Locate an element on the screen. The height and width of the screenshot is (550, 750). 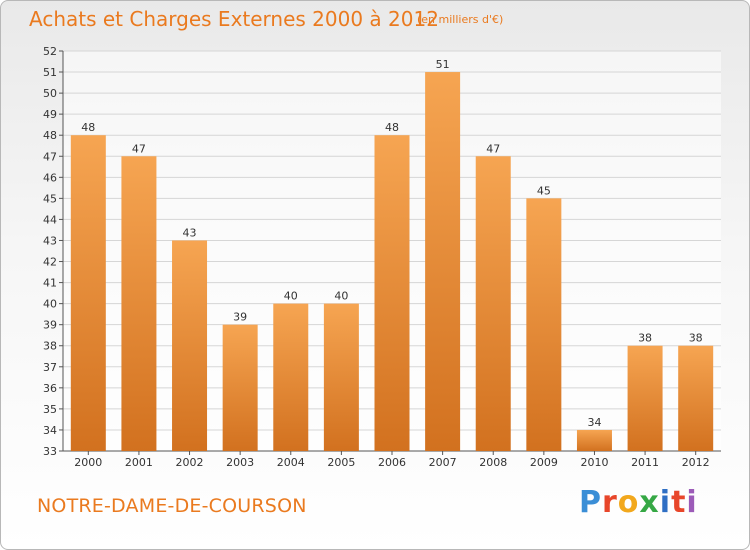
logo-letter: t is located at coordinates (679, 502).